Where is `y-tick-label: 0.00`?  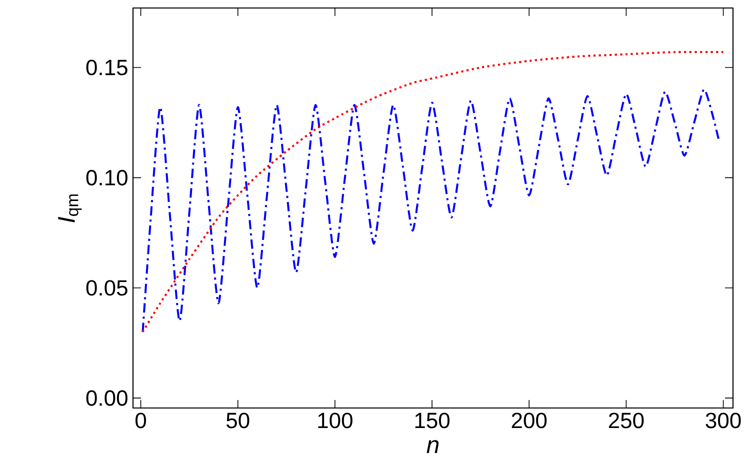 y-tick-label: 0.00 is located at coordinates (107, 398).